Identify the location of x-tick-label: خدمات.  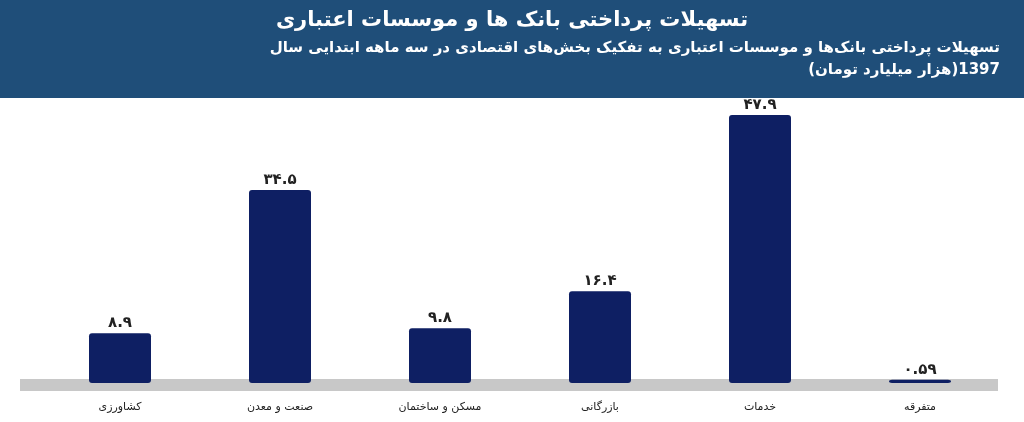
(760, 406).